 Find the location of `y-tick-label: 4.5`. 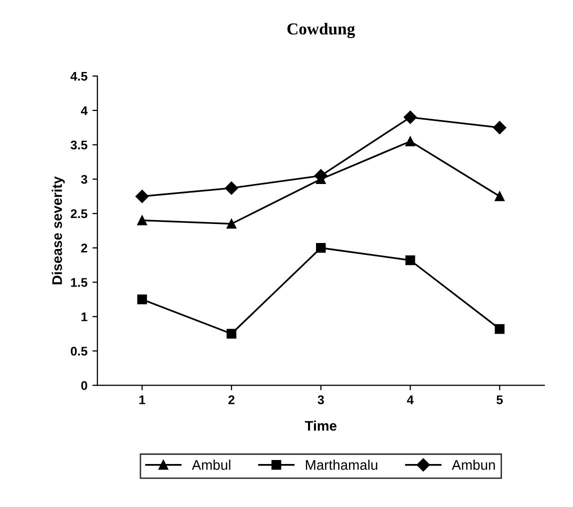

y-tick-label: 4.5 is located at coordinates (79, 76).